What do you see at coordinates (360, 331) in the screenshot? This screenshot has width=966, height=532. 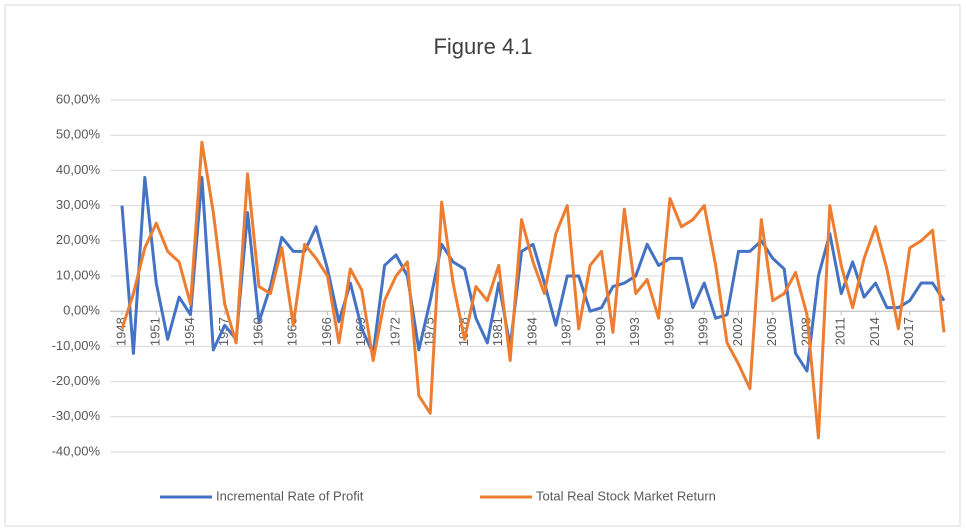 I see `x-tick-label: 1969` at bounding box center [360, 331].